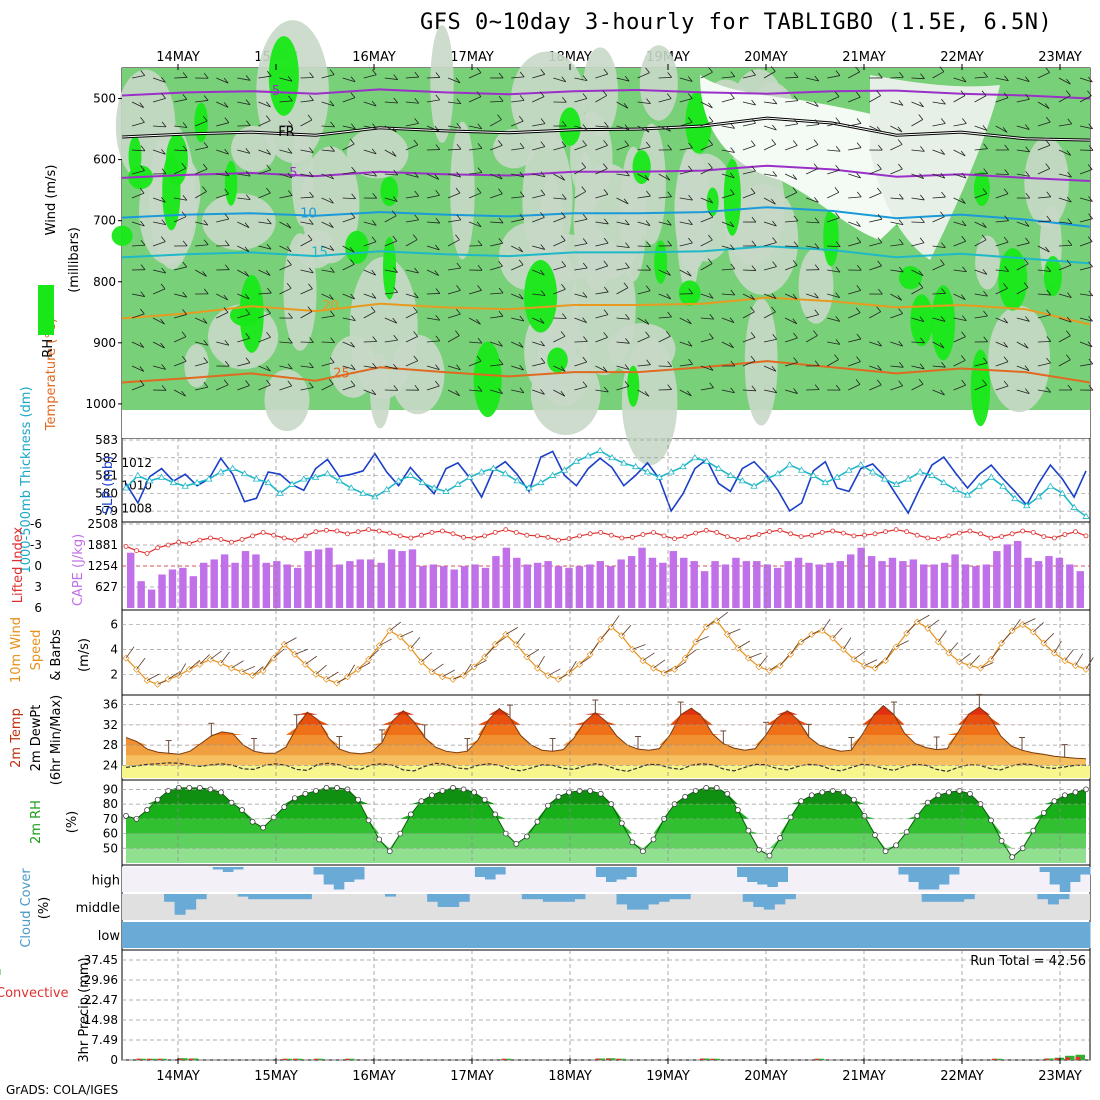 This screenshot has width=1100, height=1100. I want to click on cloud-row-label: high, so click(106, 881).